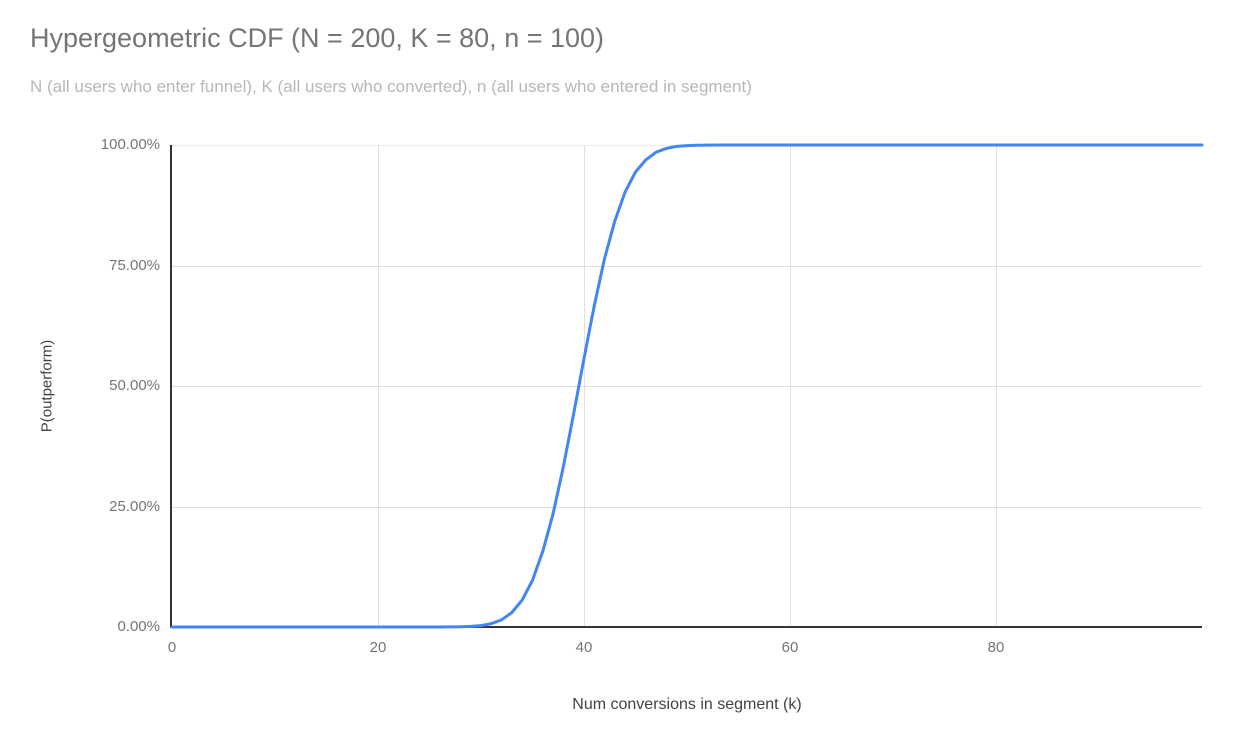 The width and height of the screenshot is (1242, 736). I want to click on y-tick-label: 100.00%, so click(130, 144).